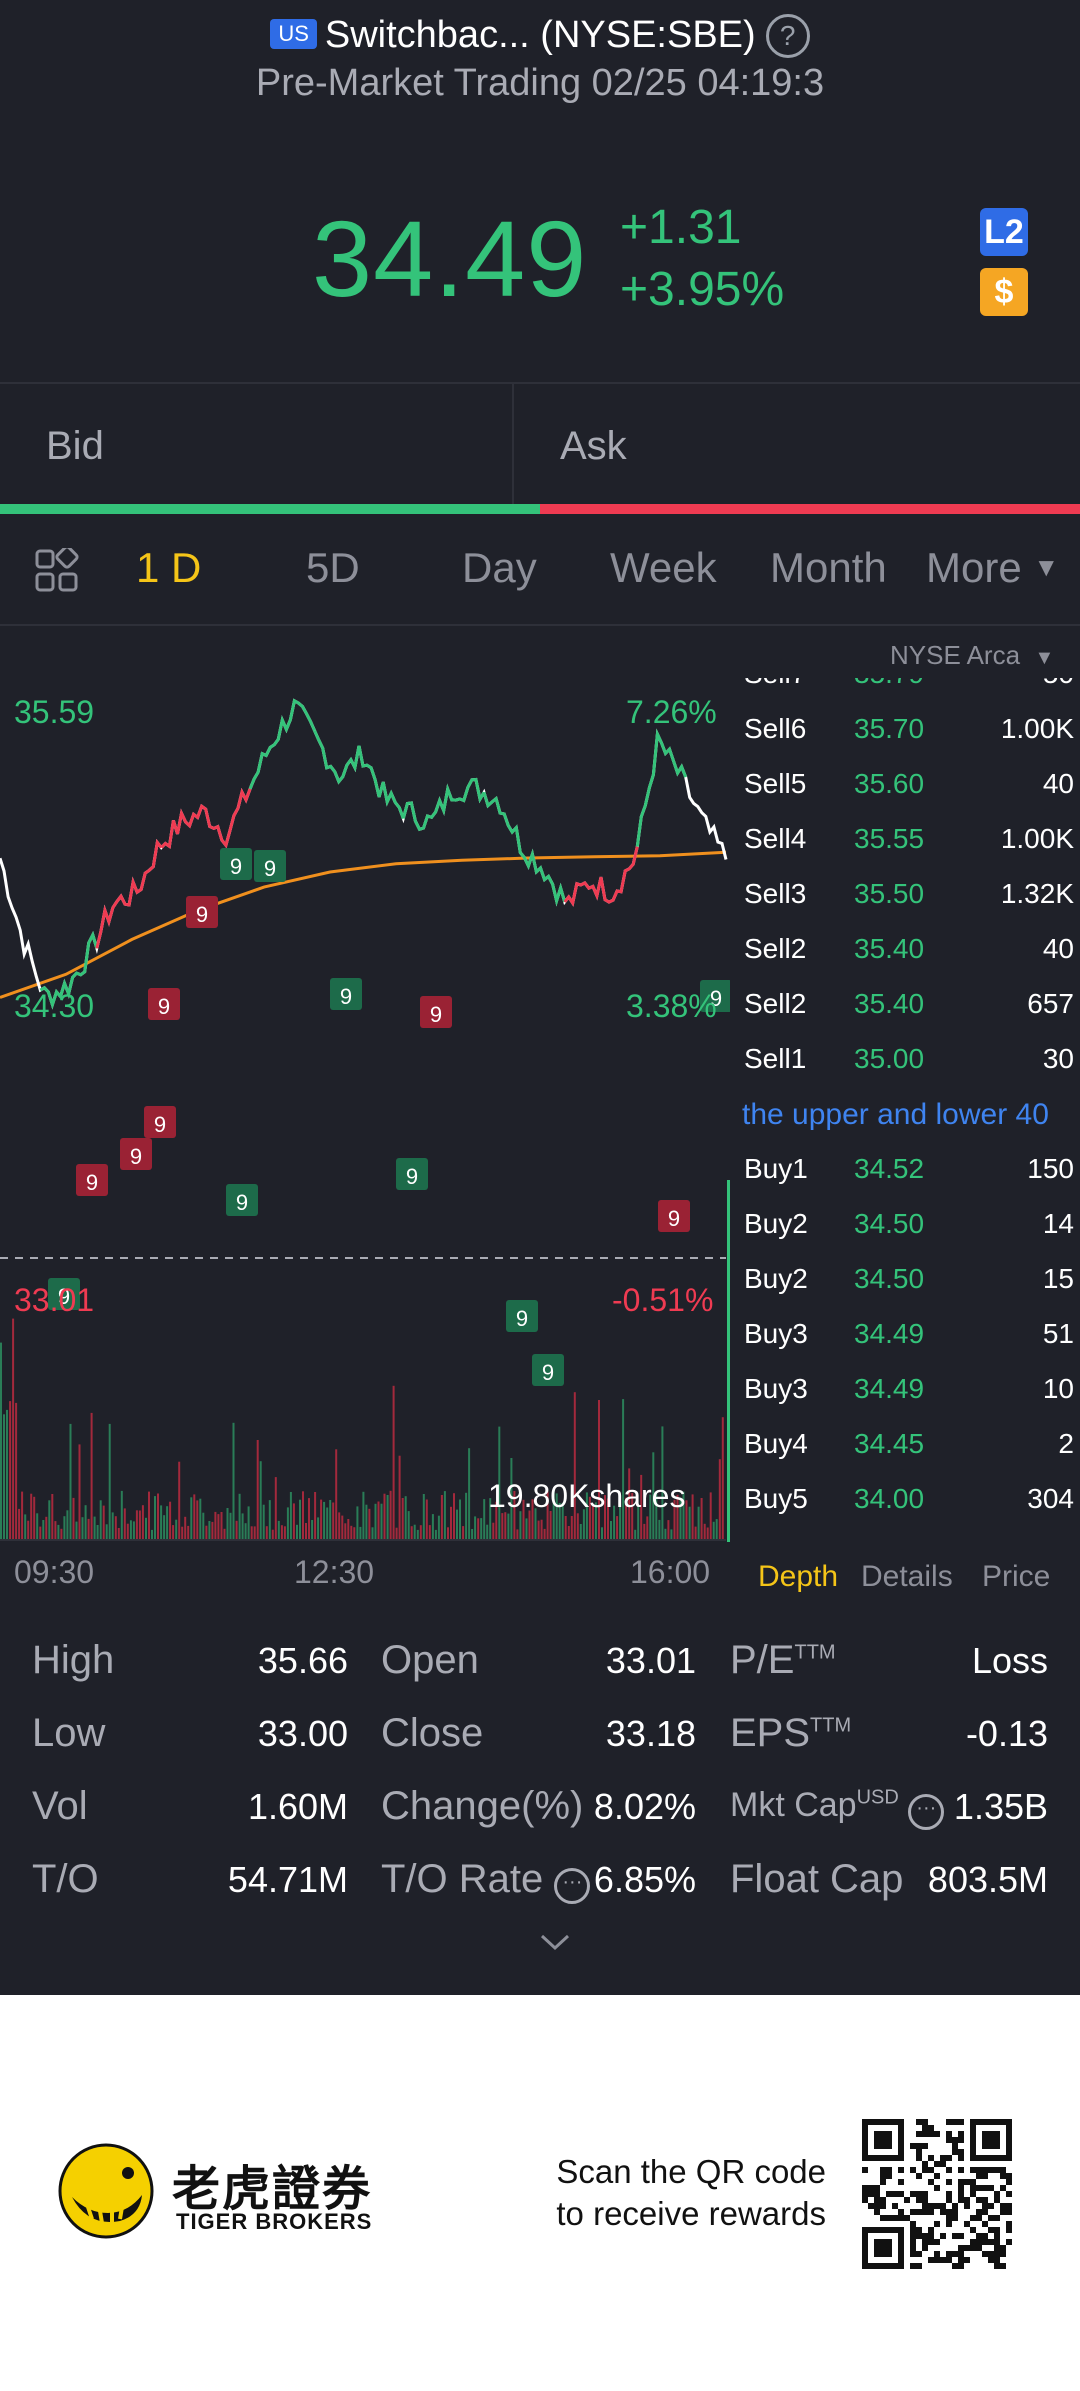  What do you see at coordinates (905, 1171) in the screenshot?
I see `buy-order-row: Buy1 34.52 150` at bounding box center [905, 1171].